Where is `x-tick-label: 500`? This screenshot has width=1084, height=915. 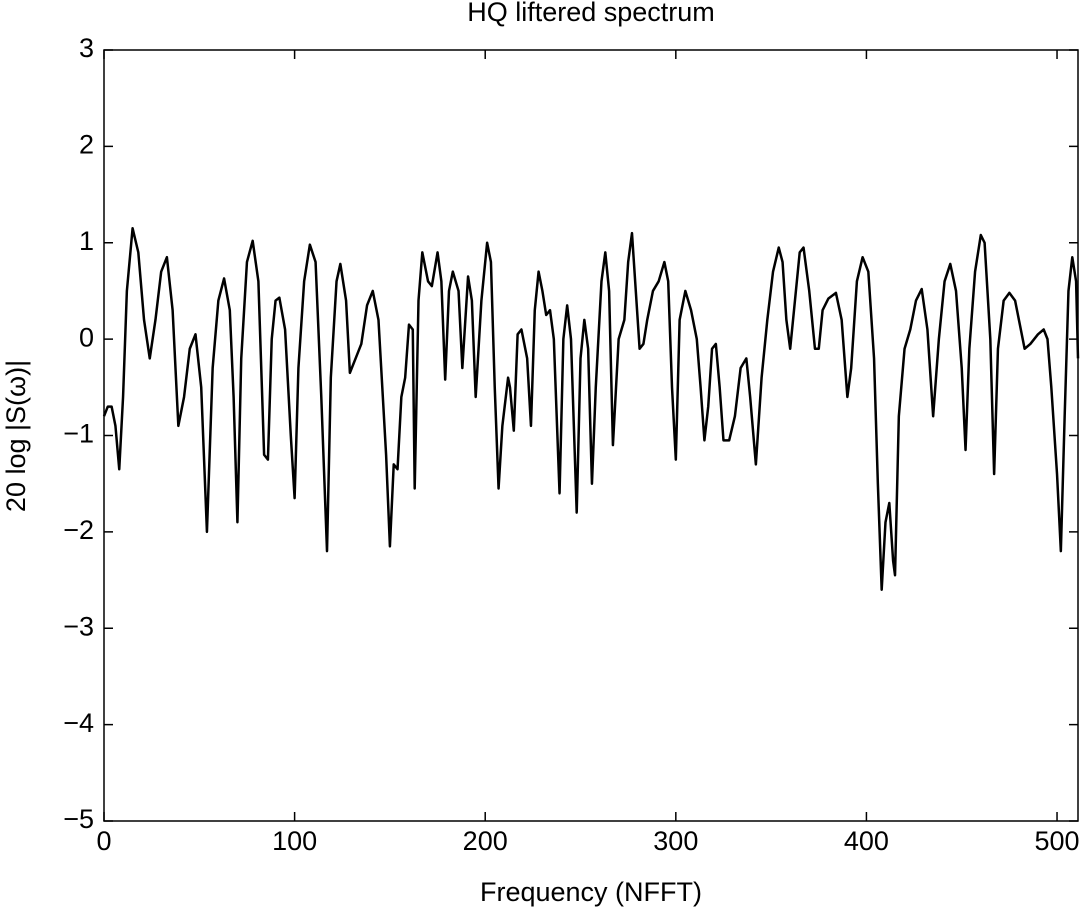 x-tick-label: 500 is located at coordinates (1057, 841).